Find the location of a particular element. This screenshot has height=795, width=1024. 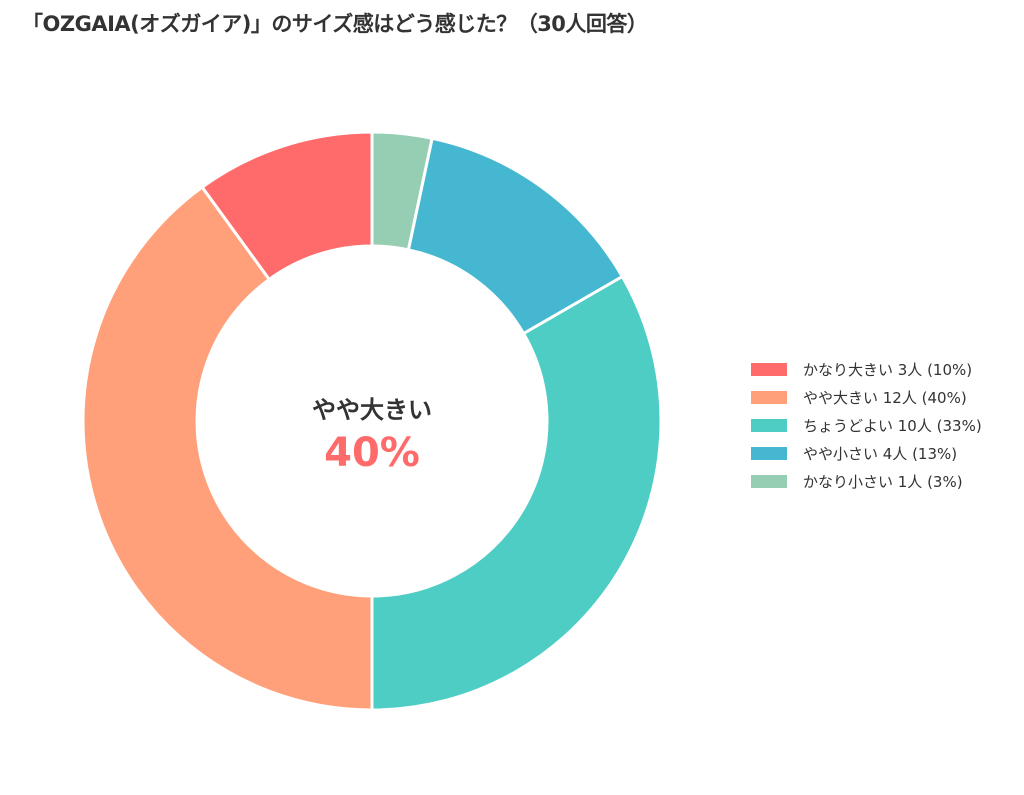

center-percent-label: 40% is located at coordinates (372, 453).